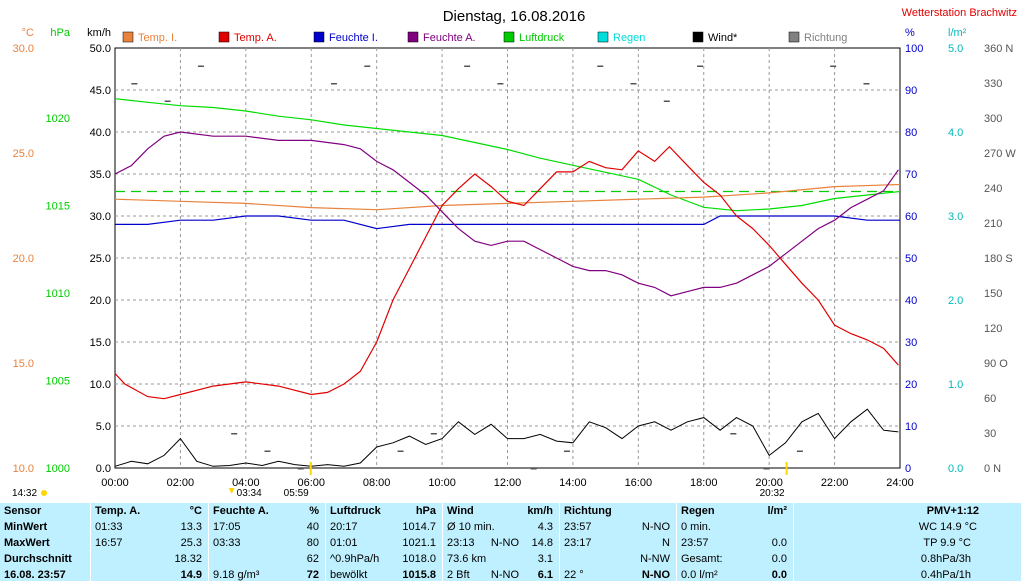 Image resolution: width=1021 pixels, height=583 pixels. What do you see at coordinates (460, 511) in the screenshot?
I see `wind-header: Wind` at bounding box center [460, 511].